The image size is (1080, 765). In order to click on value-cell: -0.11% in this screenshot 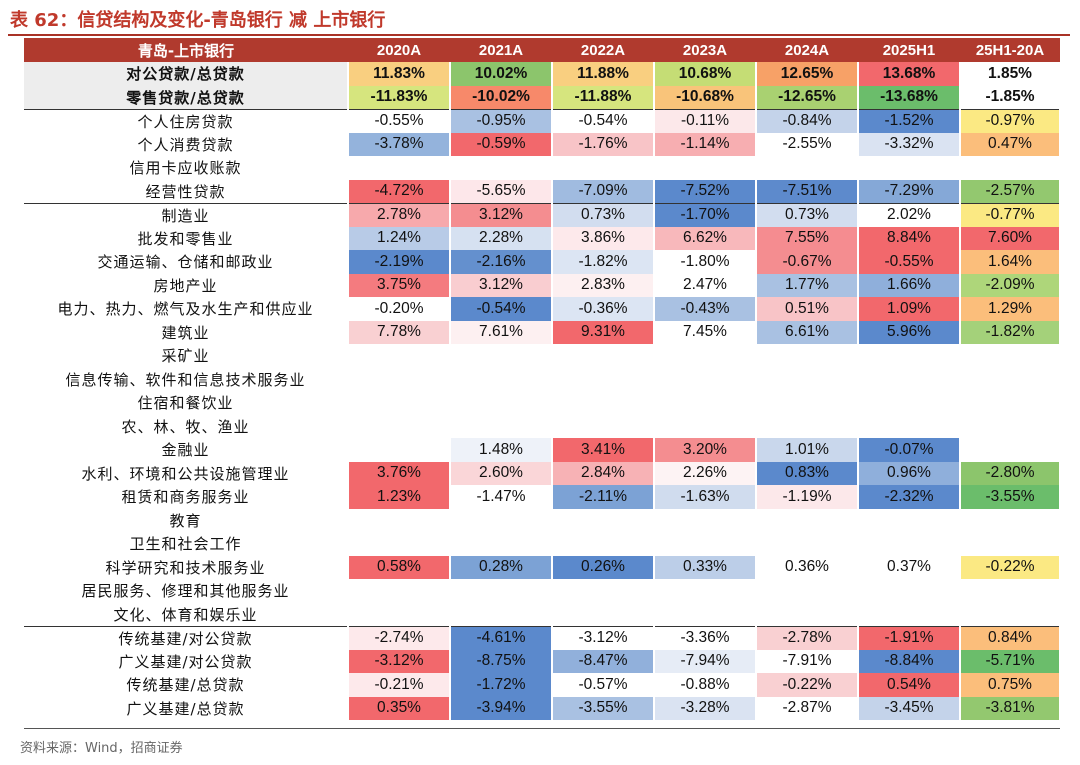, I will do `click(705, 120)`.